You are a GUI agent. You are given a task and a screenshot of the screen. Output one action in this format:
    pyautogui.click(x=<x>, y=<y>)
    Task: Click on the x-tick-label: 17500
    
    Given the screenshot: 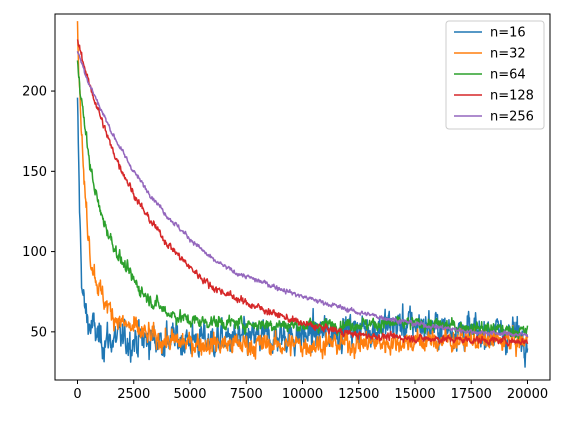 What is the action you would take?
    pyautogui.click(x=471, y=394)
    